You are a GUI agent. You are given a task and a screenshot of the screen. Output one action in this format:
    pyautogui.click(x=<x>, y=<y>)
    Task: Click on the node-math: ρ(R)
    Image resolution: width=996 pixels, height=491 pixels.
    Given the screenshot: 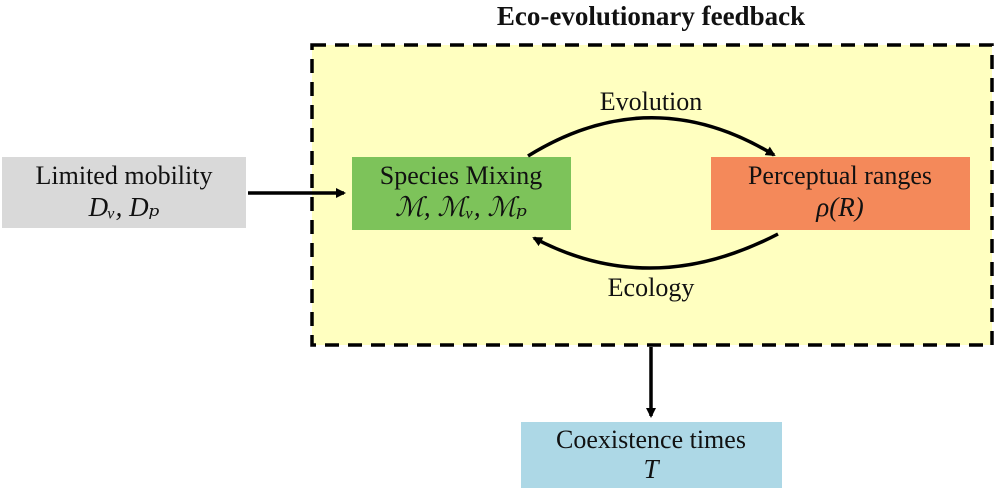 What is the action you would take?
    pyautogui.click(x=839, y=207)
    